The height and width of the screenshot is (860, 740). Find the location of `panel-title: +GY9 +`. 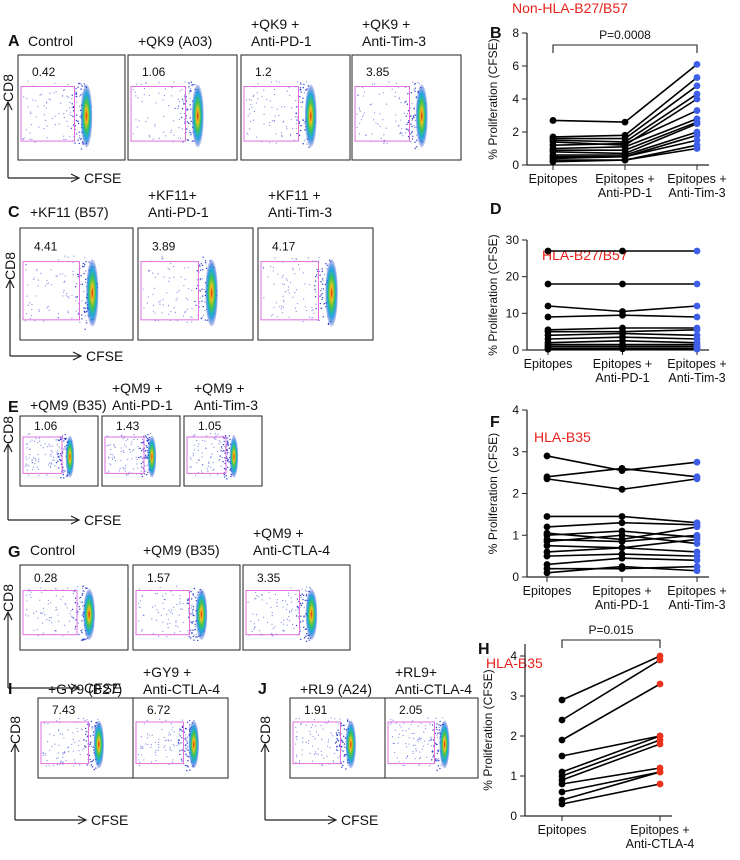

panel-title: +GY9 + is located at coordinates (167, 672).